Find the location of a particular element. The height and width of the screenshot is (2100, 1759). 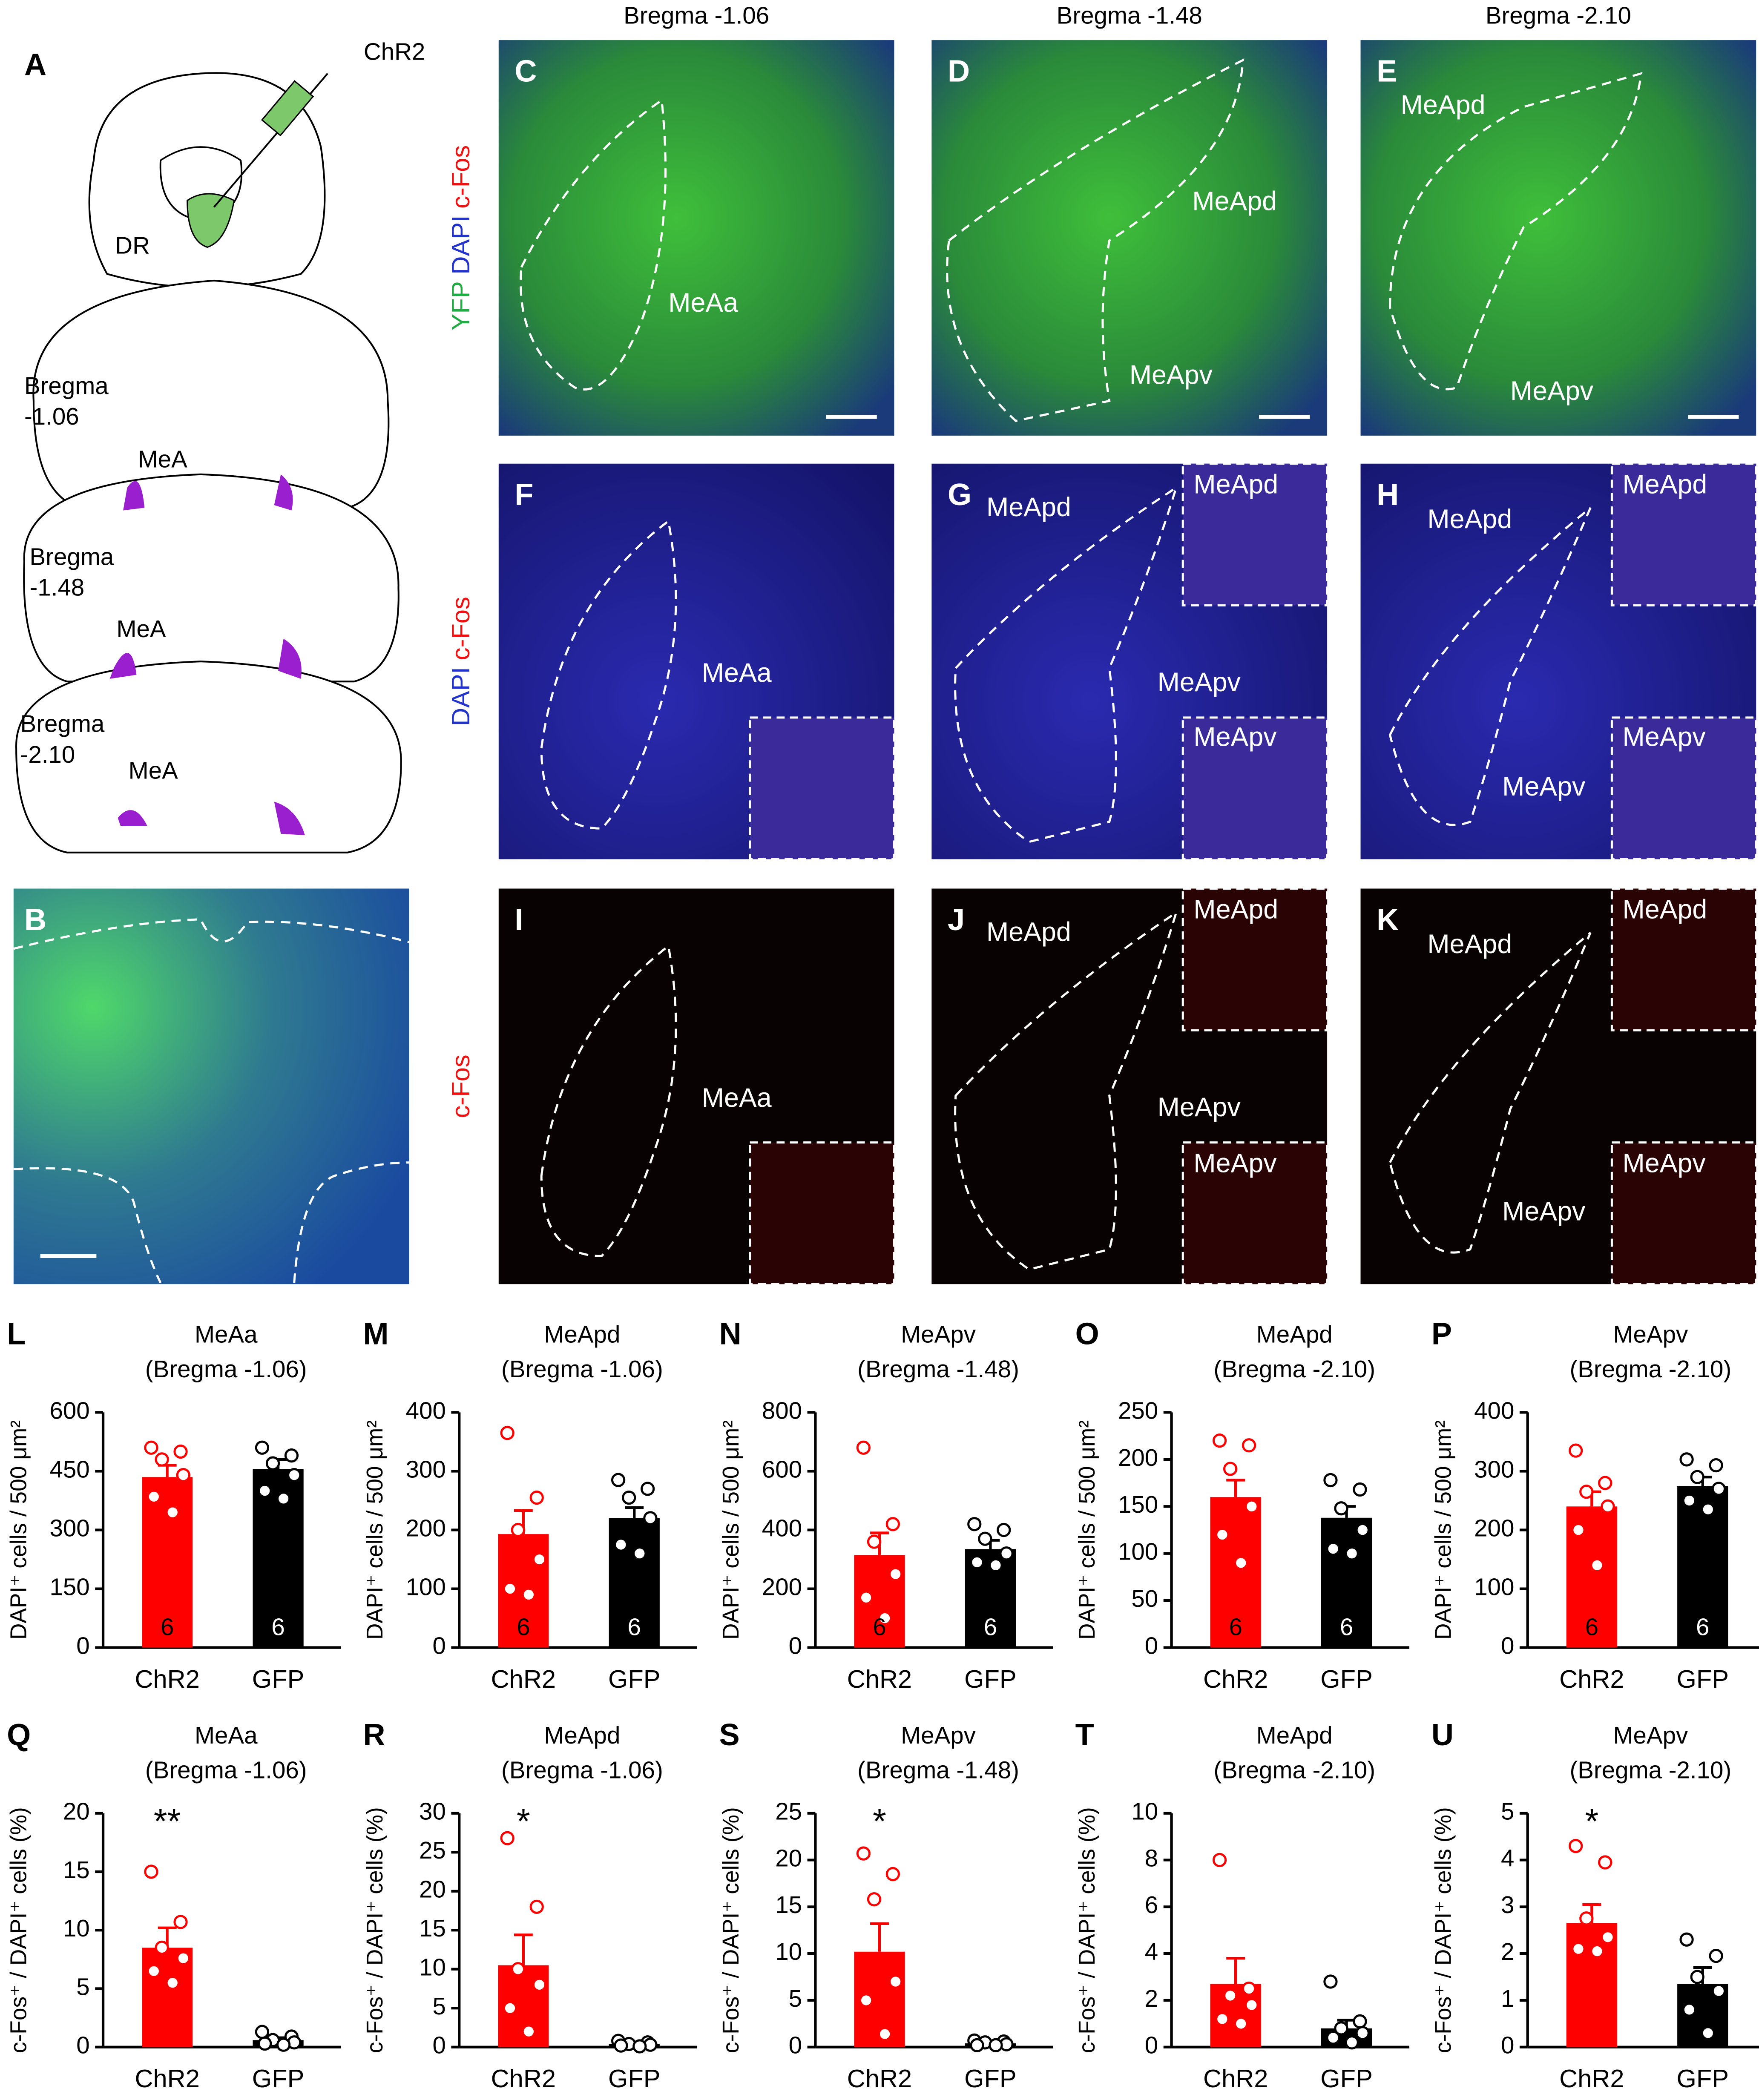

panel-letter: L is located at coordinates (16, 1334).